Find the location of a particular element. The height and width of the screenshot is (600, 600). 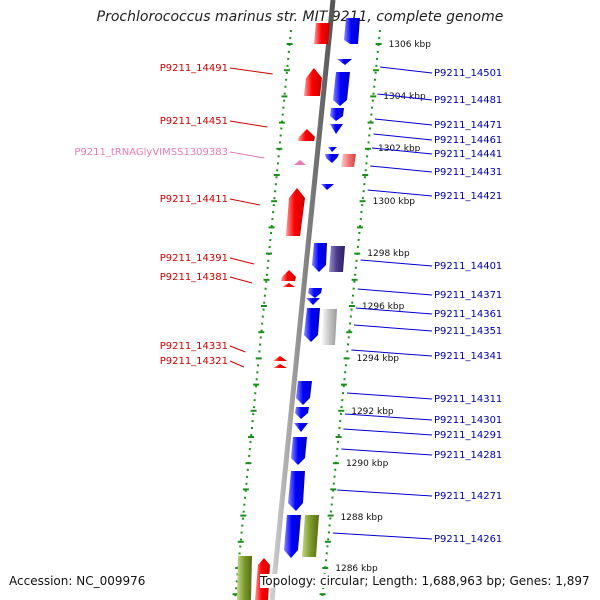

gene-callout-right: P9211_14261 is located at coordinates (417, 538).